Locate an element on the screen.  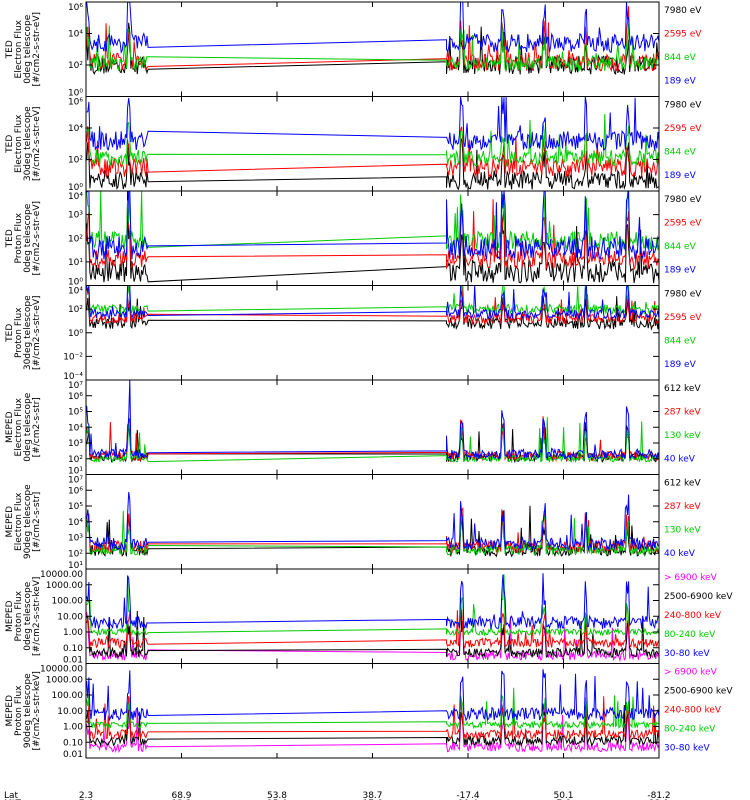
y-tick-label: 10⁻² is located at coordinates (73, 357).